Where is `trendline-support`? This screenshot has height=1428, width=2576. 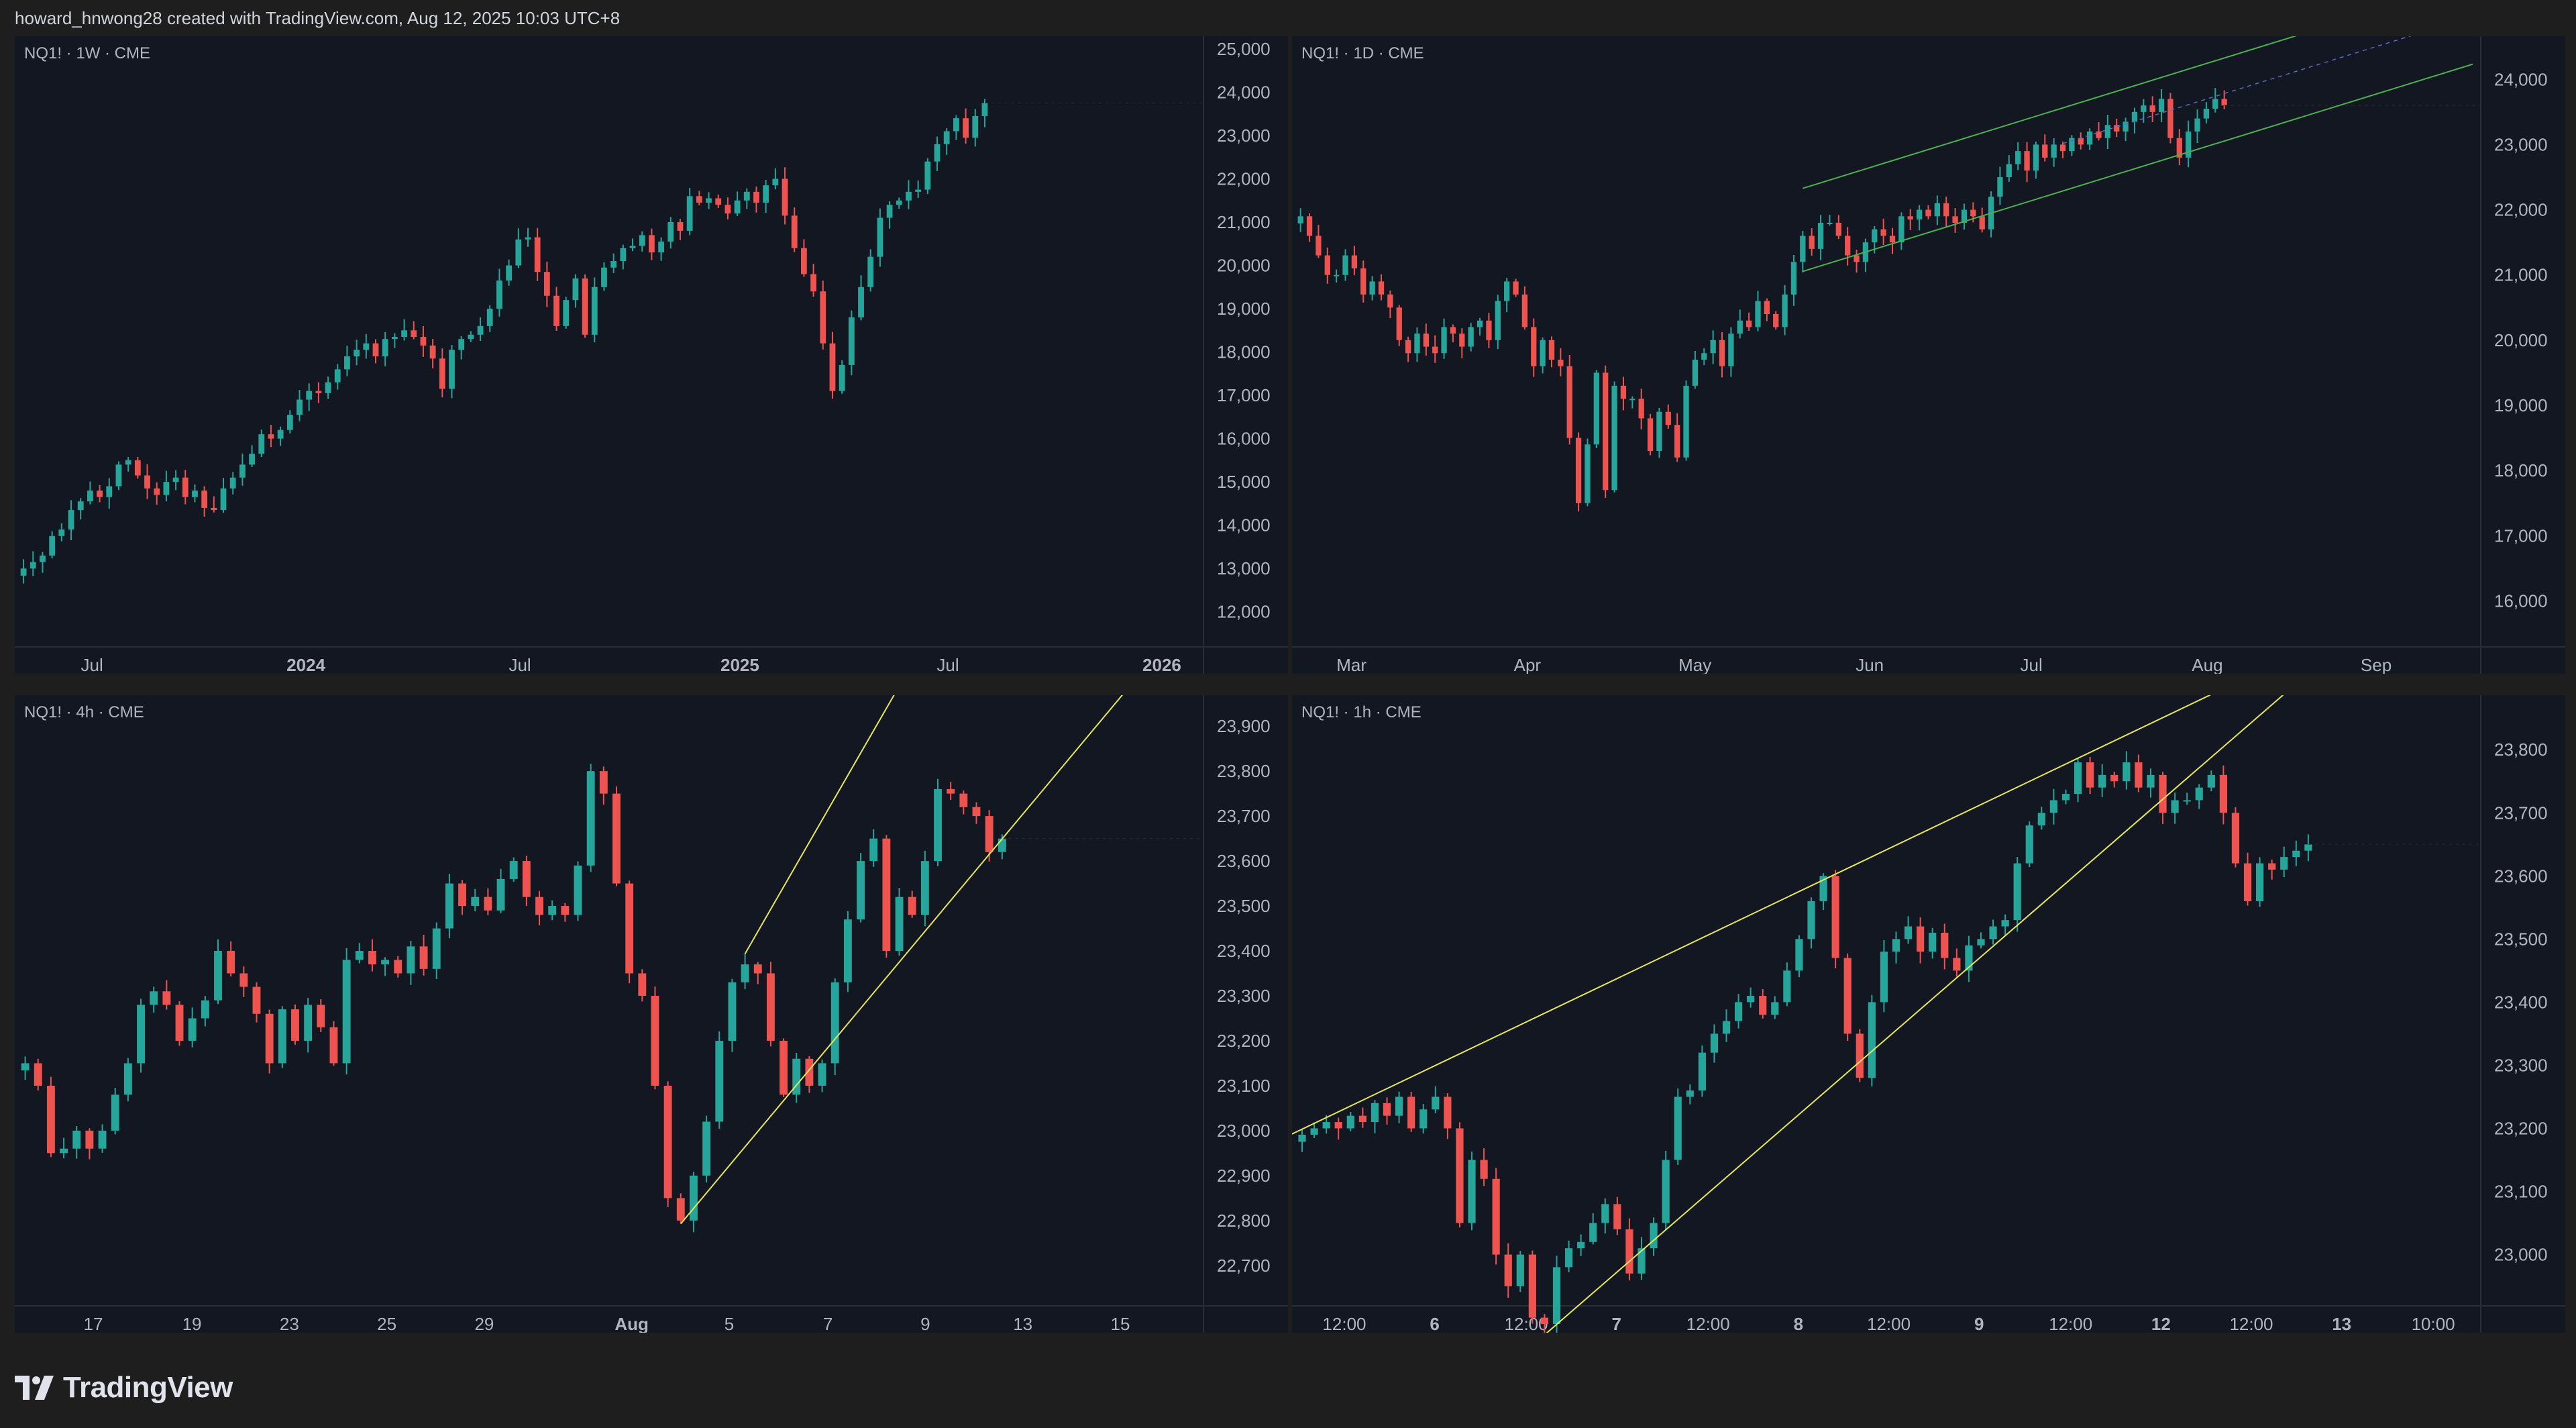
trendline-support is located at coordinates (912, 960).